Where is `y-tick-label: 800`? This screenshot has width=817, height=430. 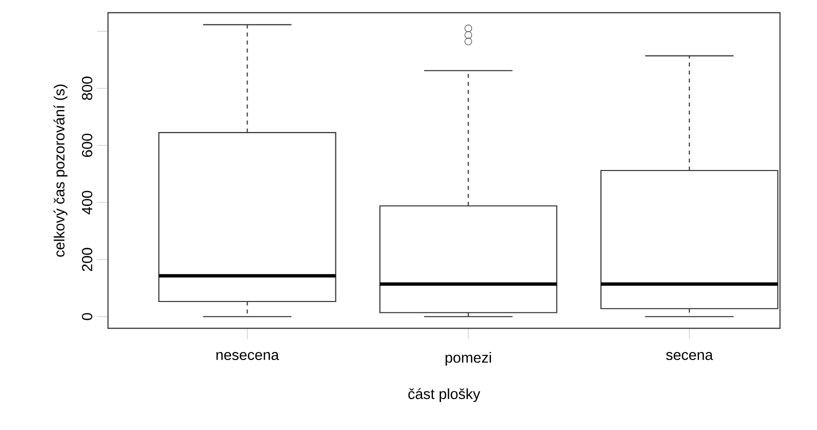
y-tick-label: 800 is located at coordinates (87, 88).